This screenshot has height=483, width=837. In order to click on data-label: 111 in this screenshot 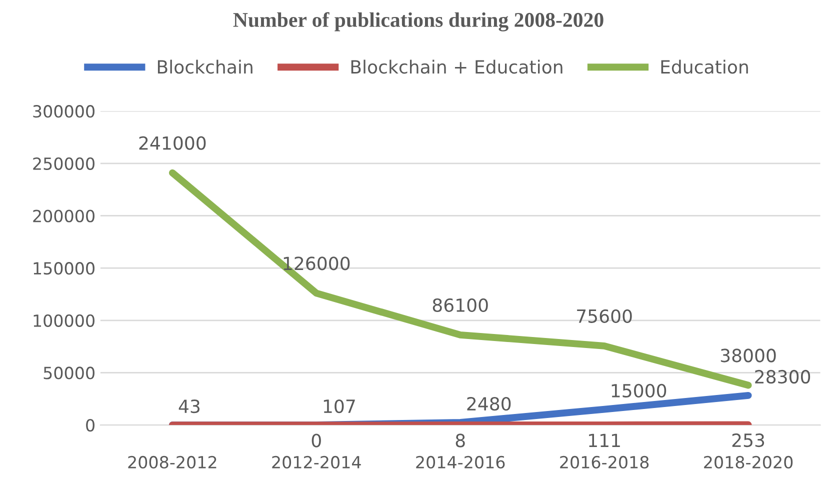, I will do `click(604, 440)`.